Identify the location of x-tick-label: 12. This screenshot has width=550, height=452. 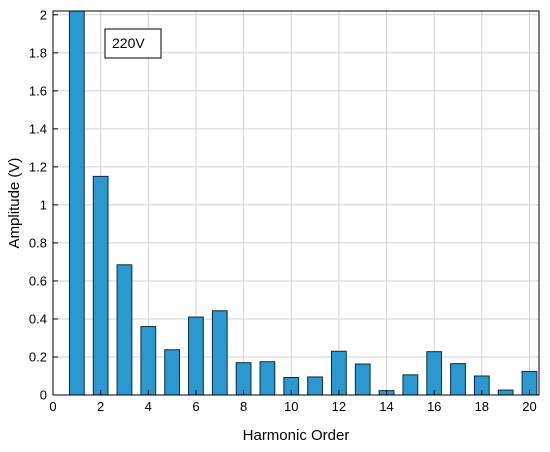
(339, 406).